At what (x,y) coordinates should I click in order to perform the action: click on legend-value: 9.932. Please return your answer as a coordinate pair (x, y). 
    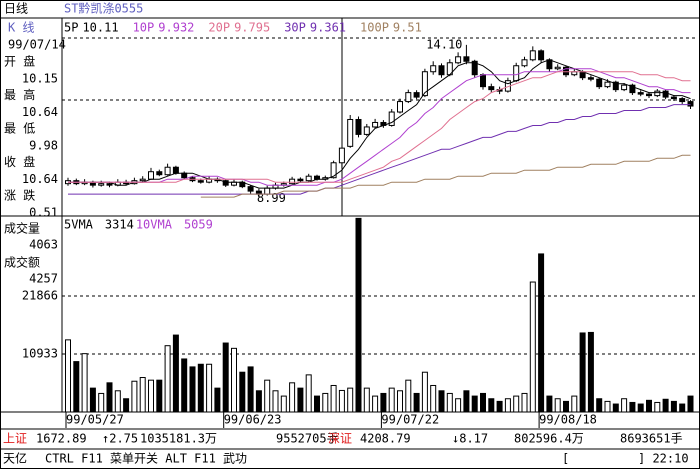
    Looking at the image, I should click on (176, 28).